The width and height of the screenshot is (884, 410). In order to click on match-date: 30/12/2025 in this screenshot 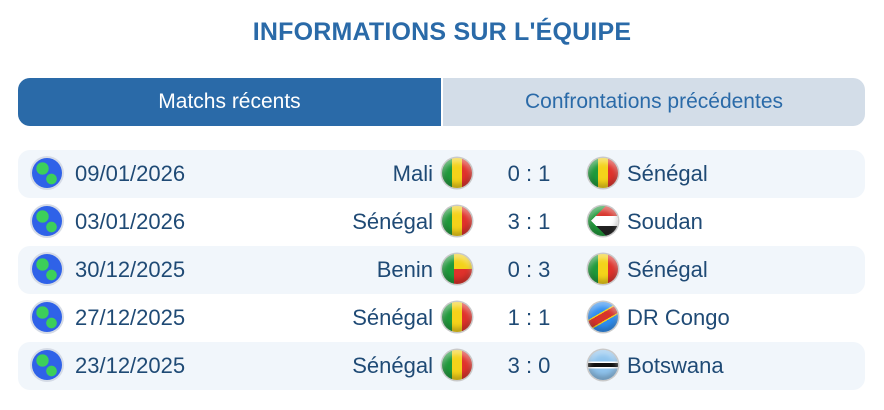, I will do `click(130, 269)`.